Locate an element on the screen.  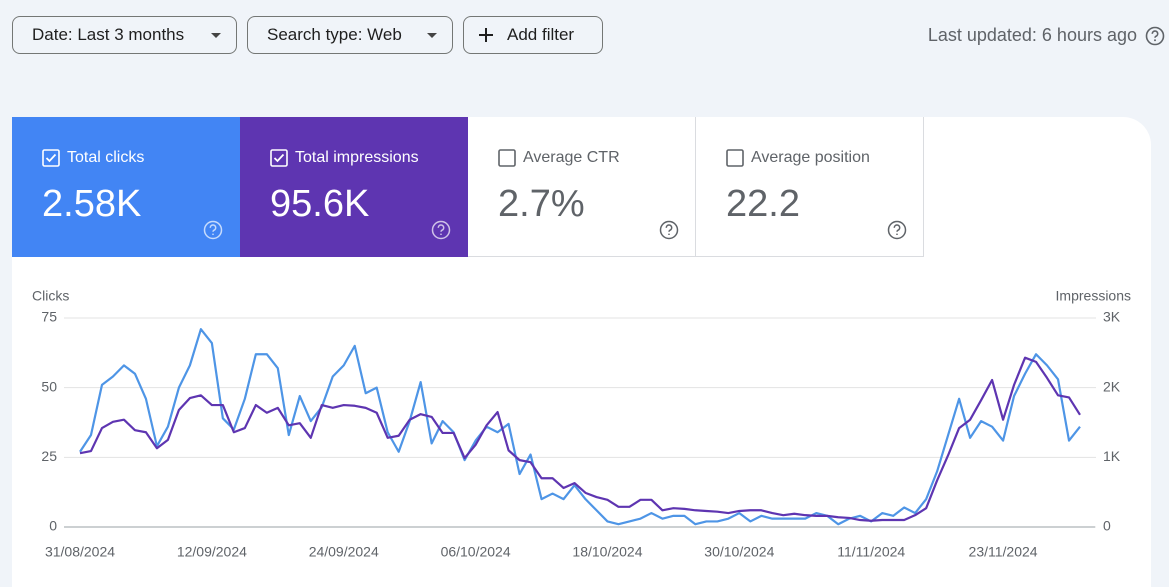
metric-tile: Total impressions 95.6K is located at coordinates (354, 187).